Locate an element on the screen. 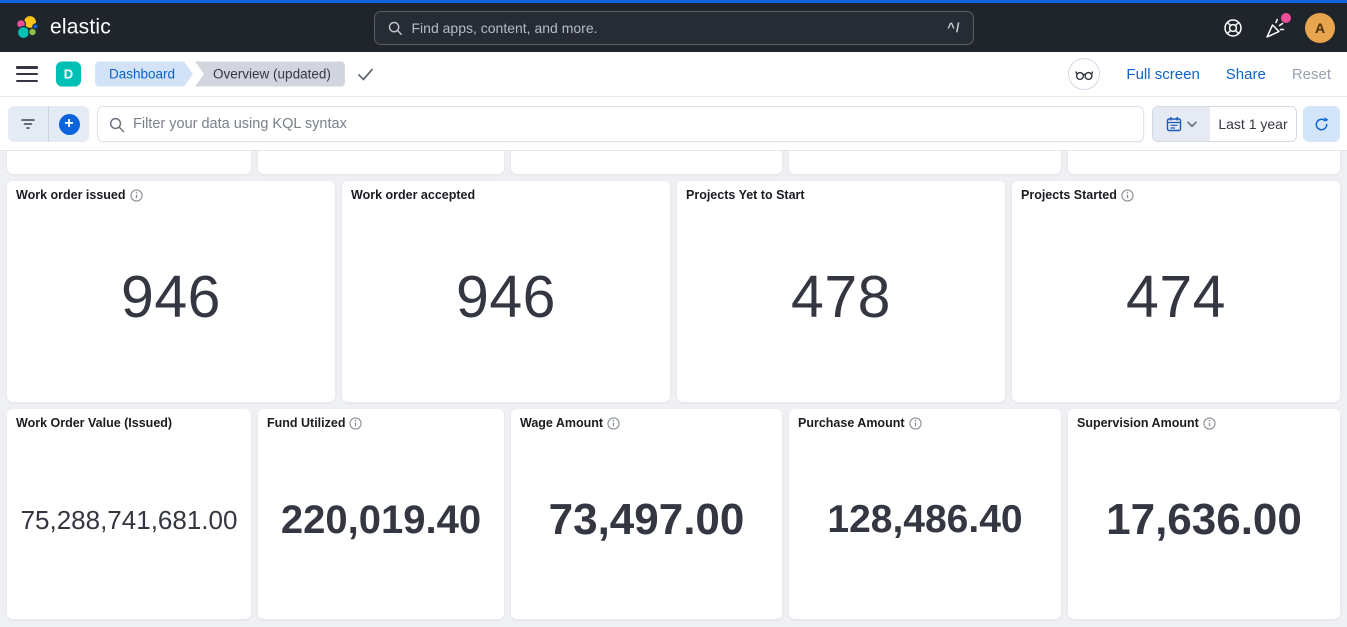 The width and height of the screenshot is (1347, 627). filter-controls: + is located at coordinates (48, 124).